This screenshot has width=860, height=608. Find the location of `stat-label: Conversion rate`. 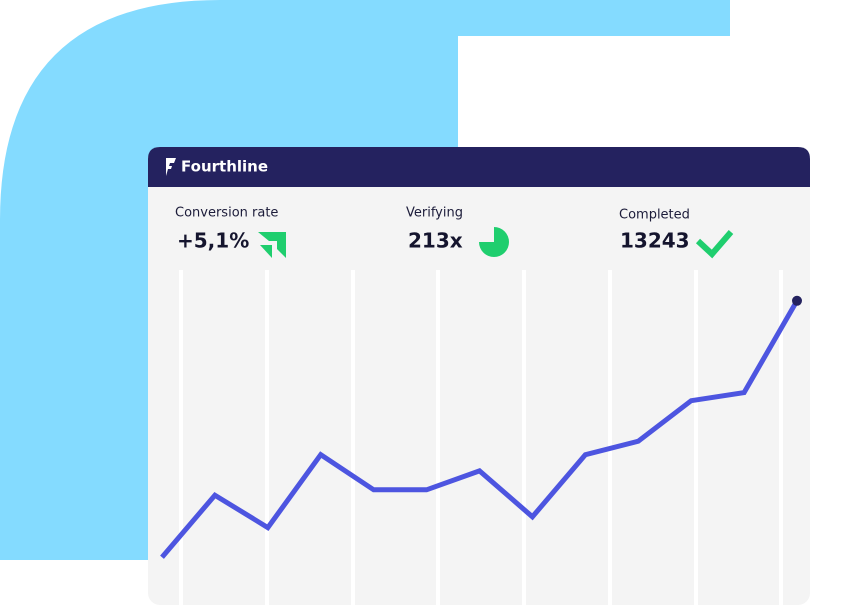

stat-label: Conversion rate is located at coordinates (226, 213).